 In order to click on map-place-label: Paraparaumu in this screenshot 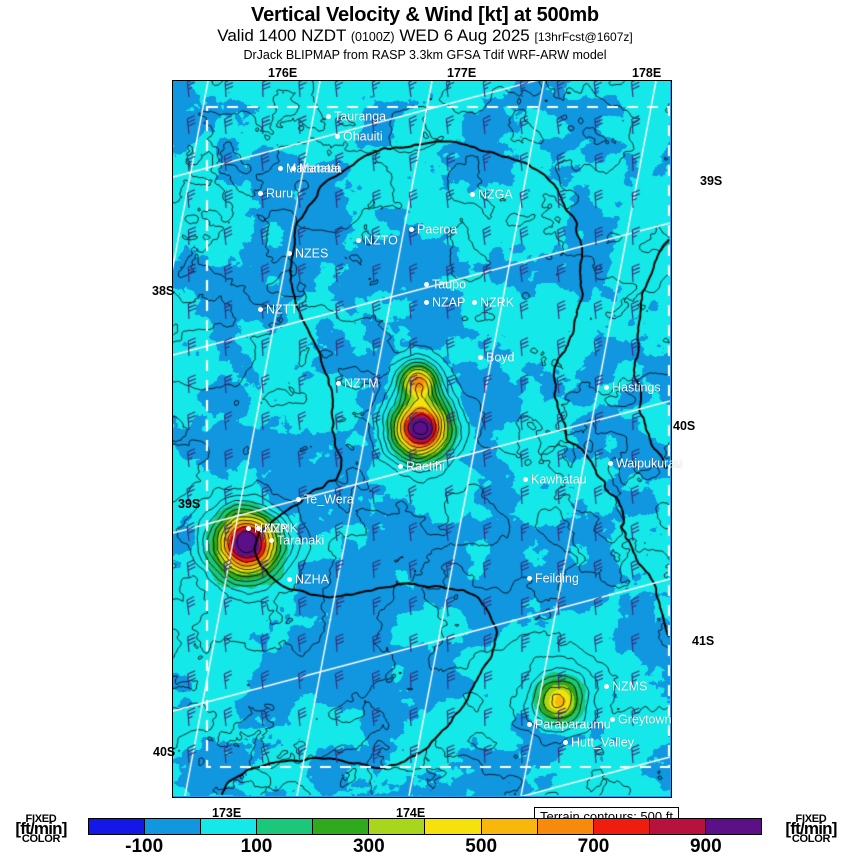, I will do `click(569, 724)`.